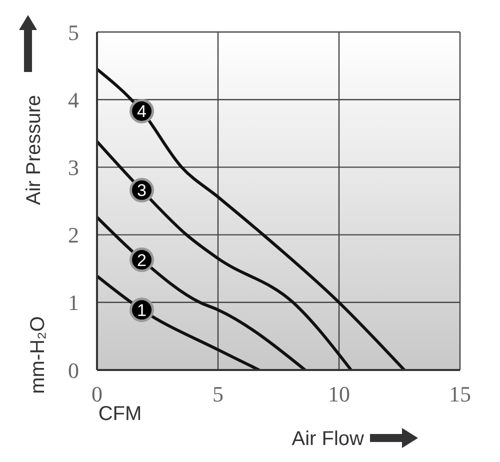  What do you see at coordinates (142, 310) in the screenshot?
I see `series-label: 1` at bounding box center [142, 310].